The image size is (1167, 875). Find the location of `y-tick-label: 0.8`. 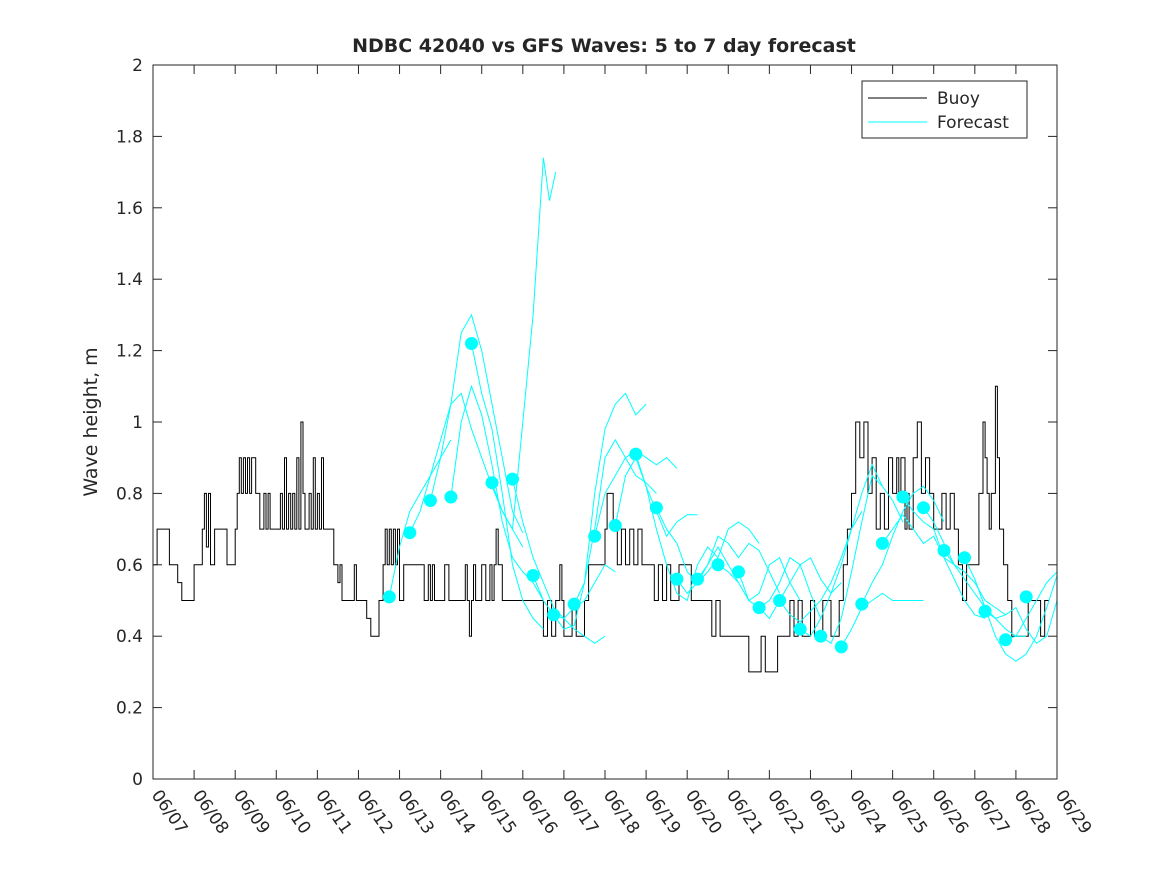

y-tick-label: 0.8 is located at coordinates (129, 494).